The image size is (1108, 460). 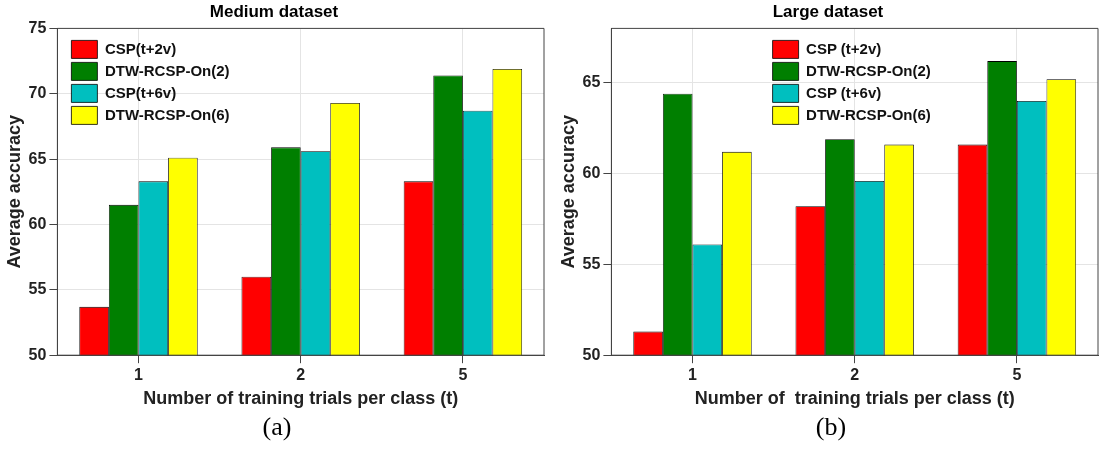 What do you see at coordinates (274, 11) in the screenshot?
I see `chart-title: Medium dataset` at bounding box center [274, 11].